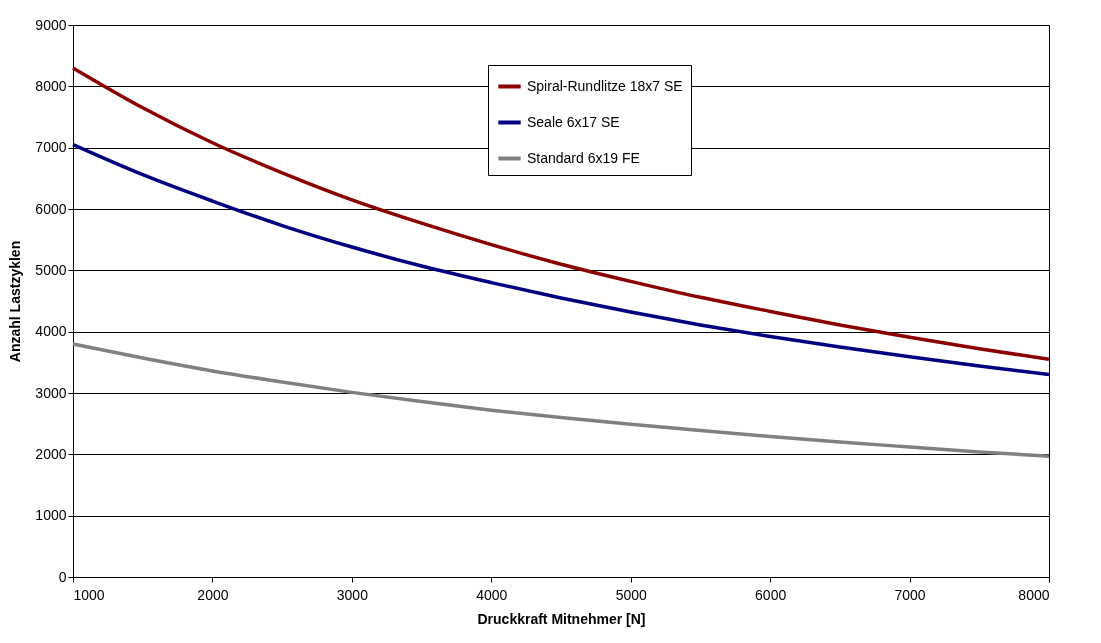 This screenshot has width=1101, height=643. I want to click on y-tick-label: 6000, so click(51, 208).